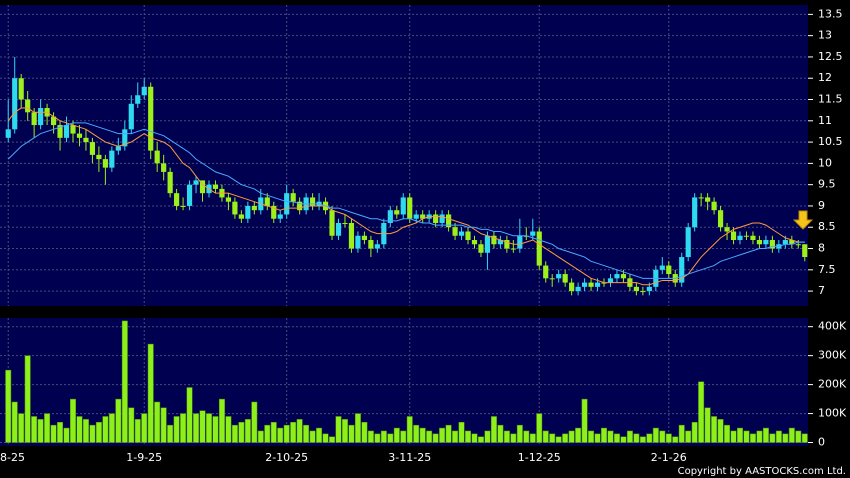 Image resolution: width=850 pixels, height=478 pixels. Describe the element at coordinates (830, 141) in the screenshot. I see `y-tick-label: 10.5` at that location.